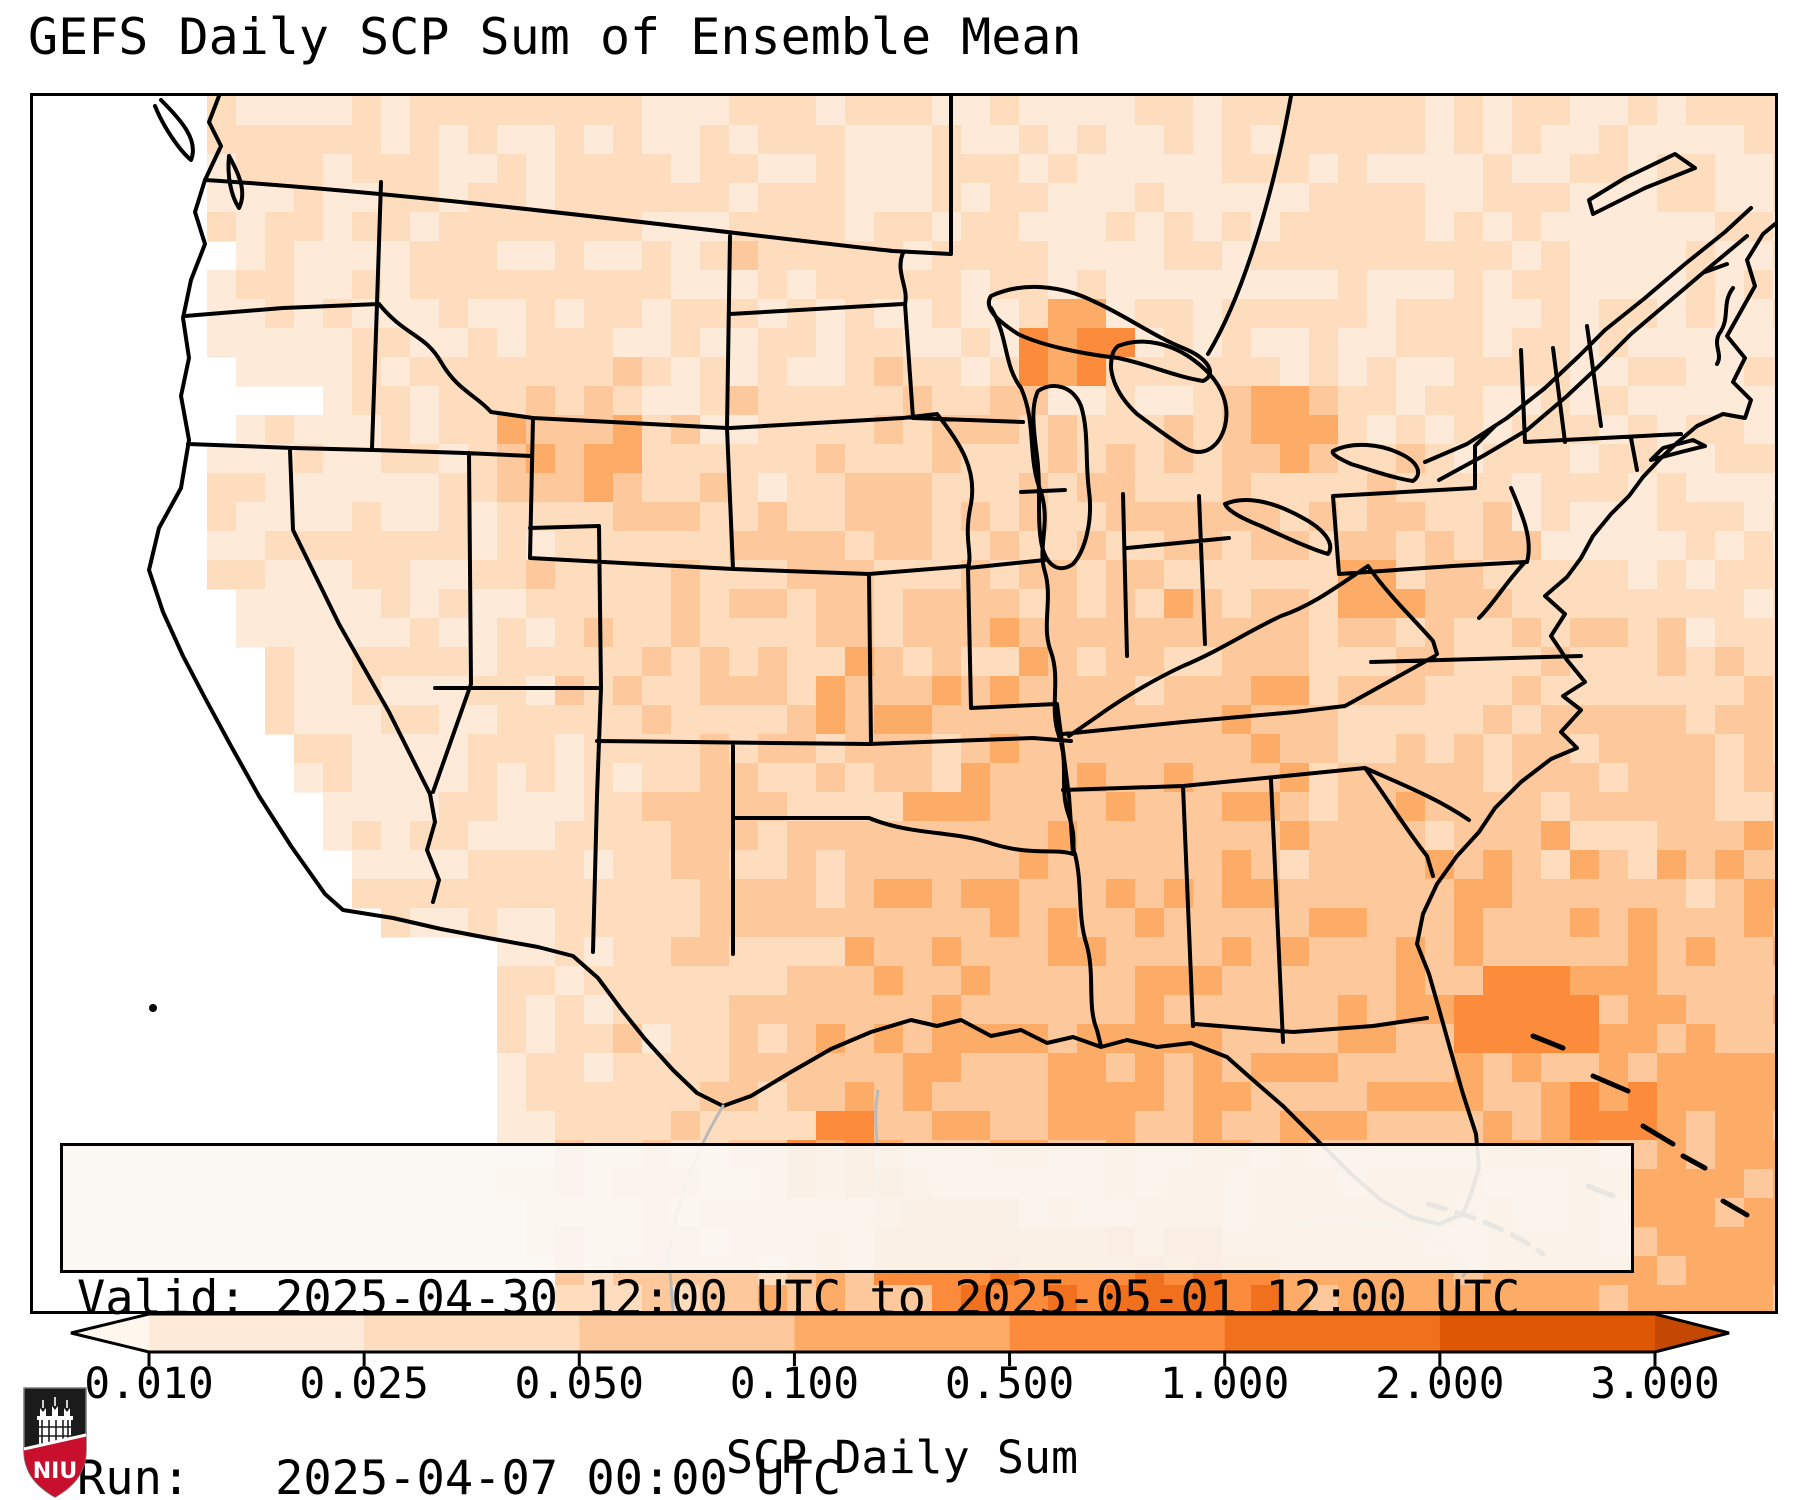 This screenshot has height=1500, width=1803. I want to click on colorbar-svg, so click(900, 1339).